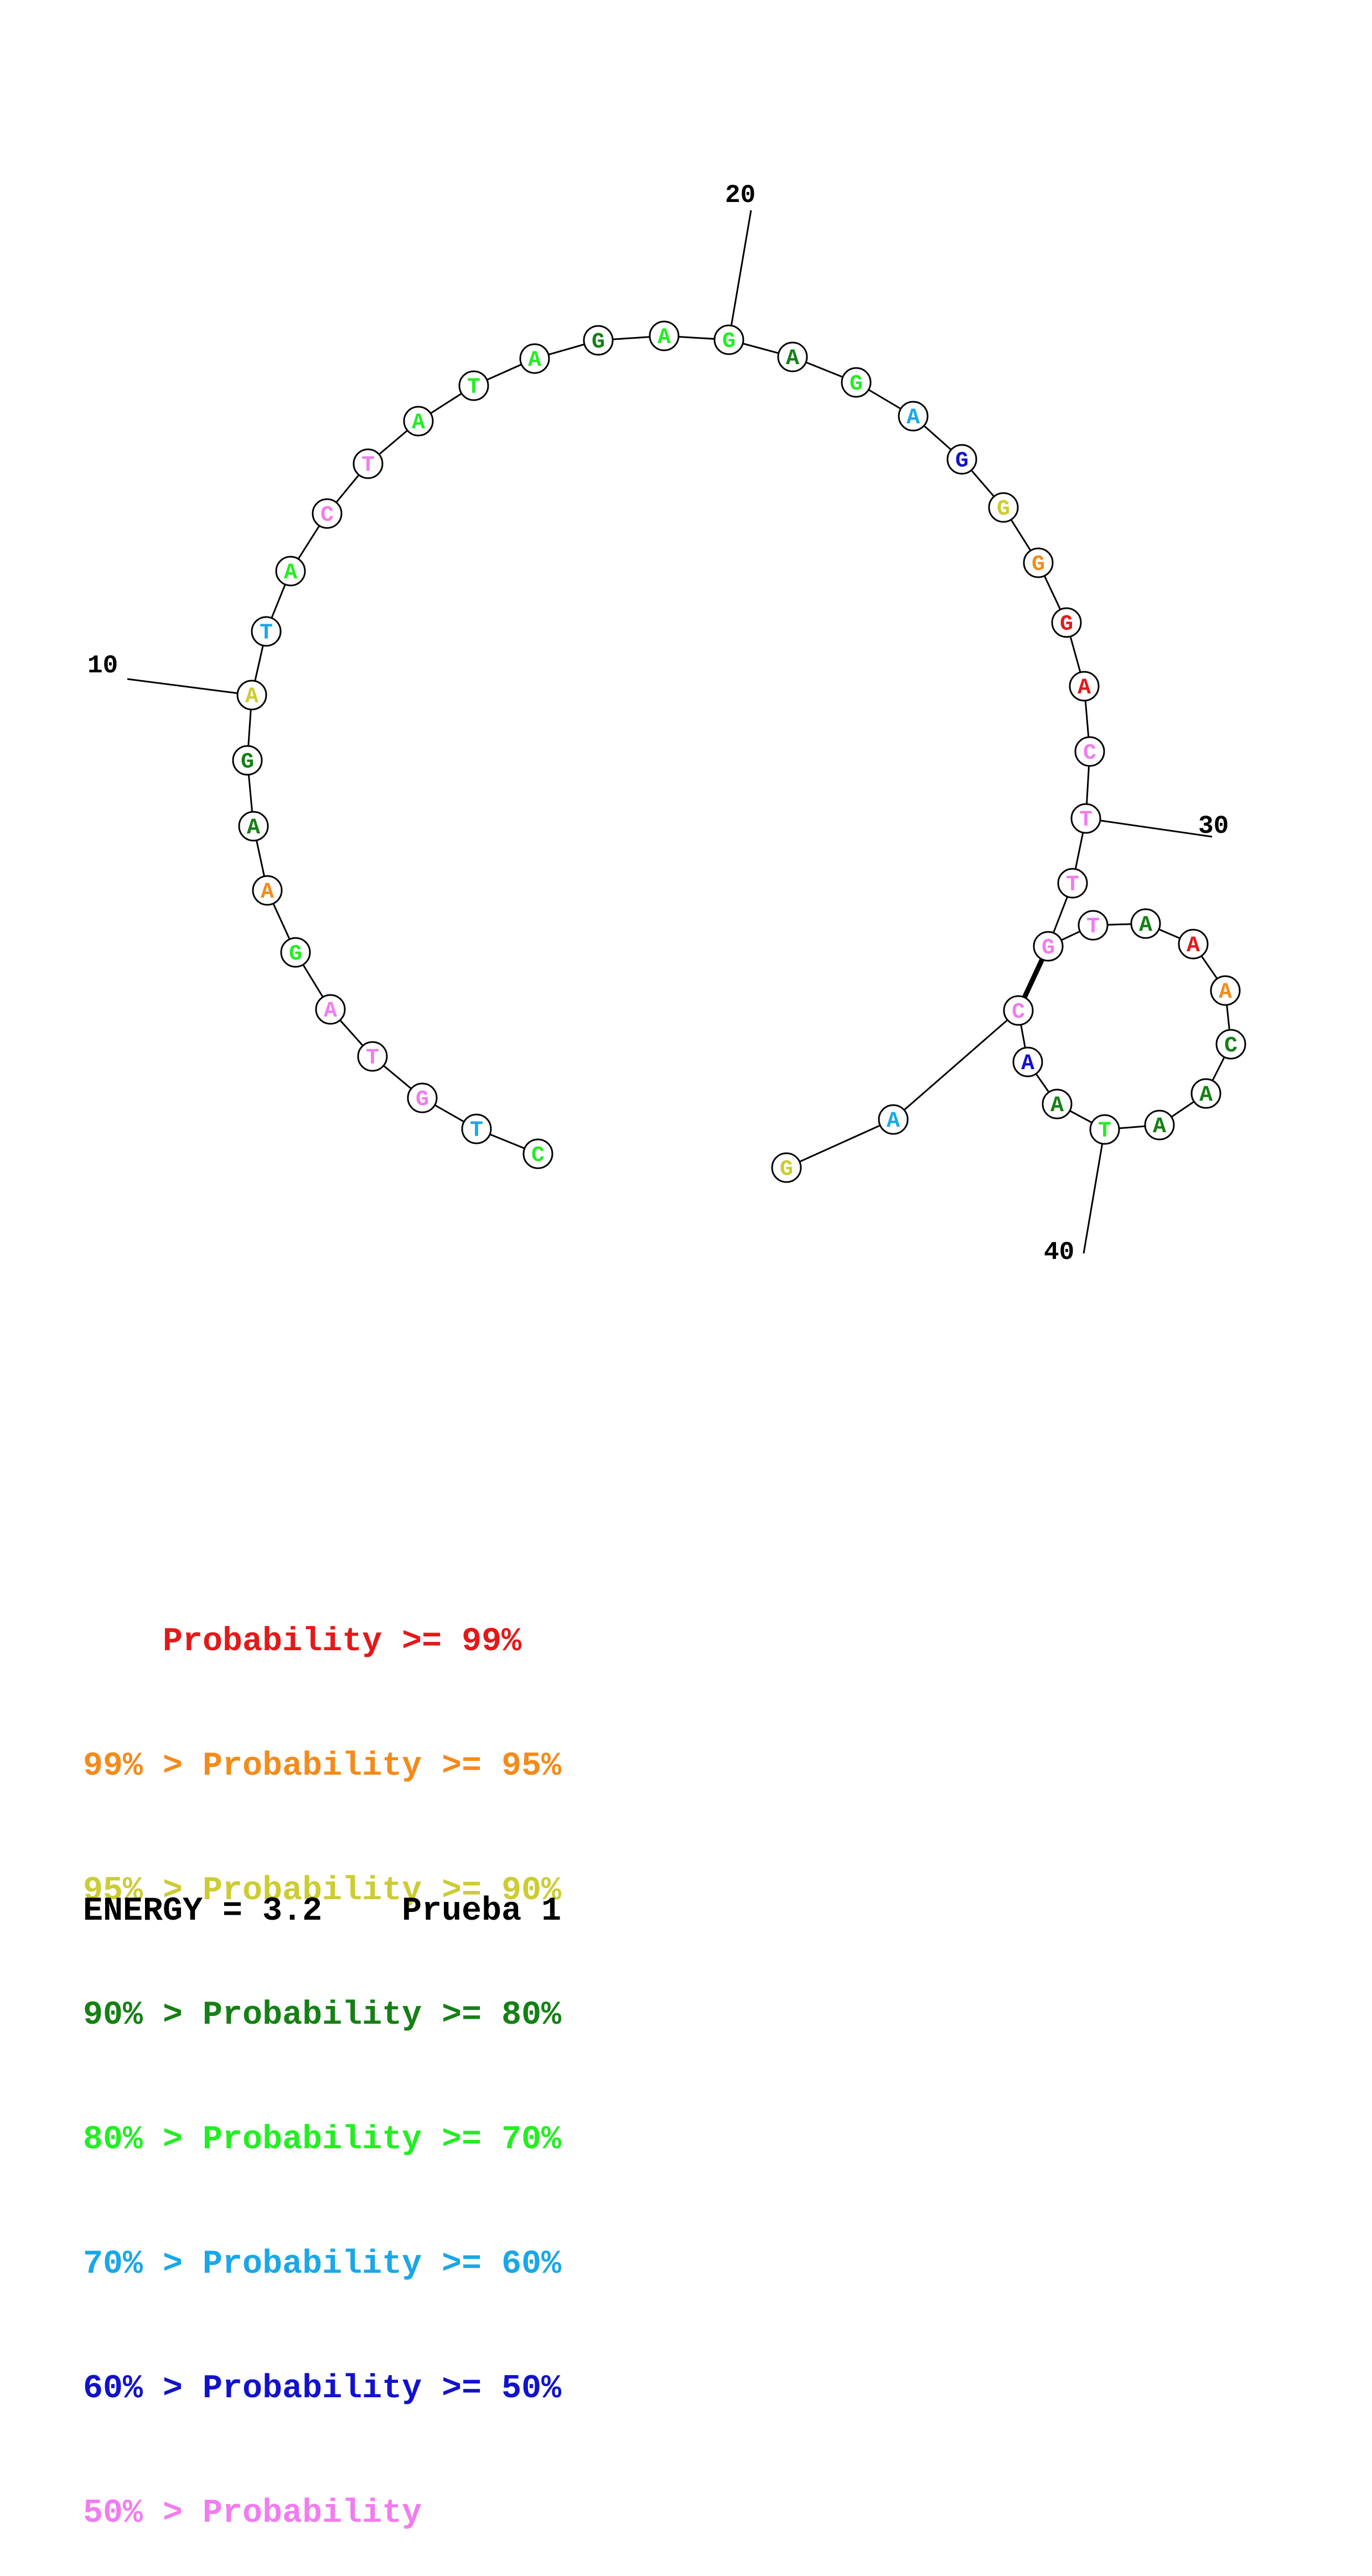 The width and height of the screenshot is (1372, 2576). Describe the element at coordinates (382, 2389) in the screenshot. I see `legend-text: Probability >= 50%` at that location.